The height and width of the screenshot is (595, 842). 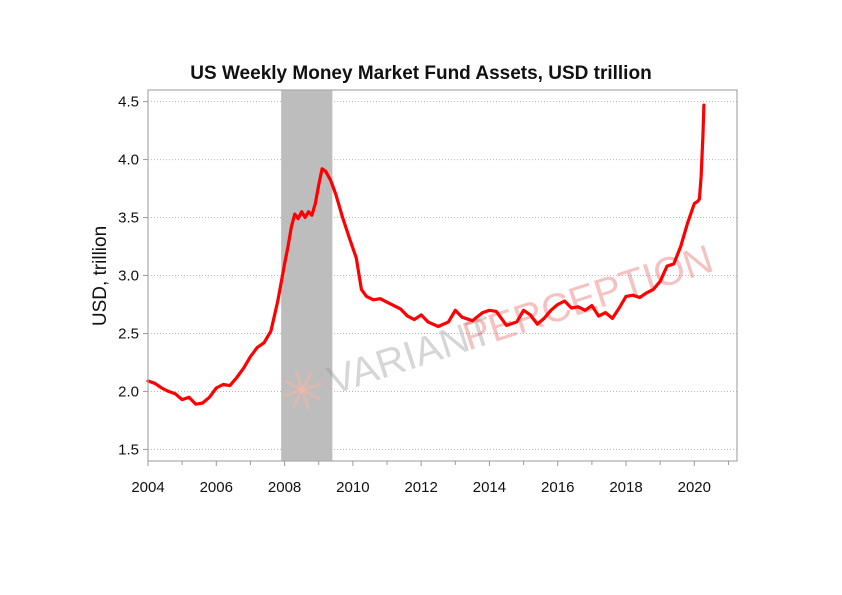 What do you see at coordinates (128, 391) in the screenshot?
I see `y-tick-label: 2.0` at bounding box center [128, 391].